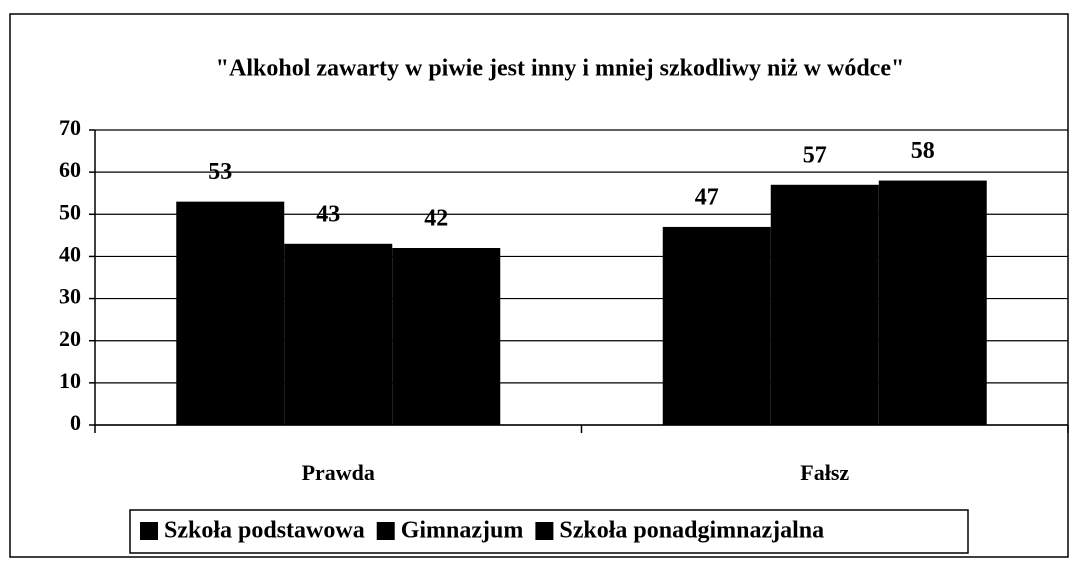 This screenshot has width=1079, height=567. Describe the element at coordinates (436, 219) in the screenshot. I see `data-label: 42` at that location.